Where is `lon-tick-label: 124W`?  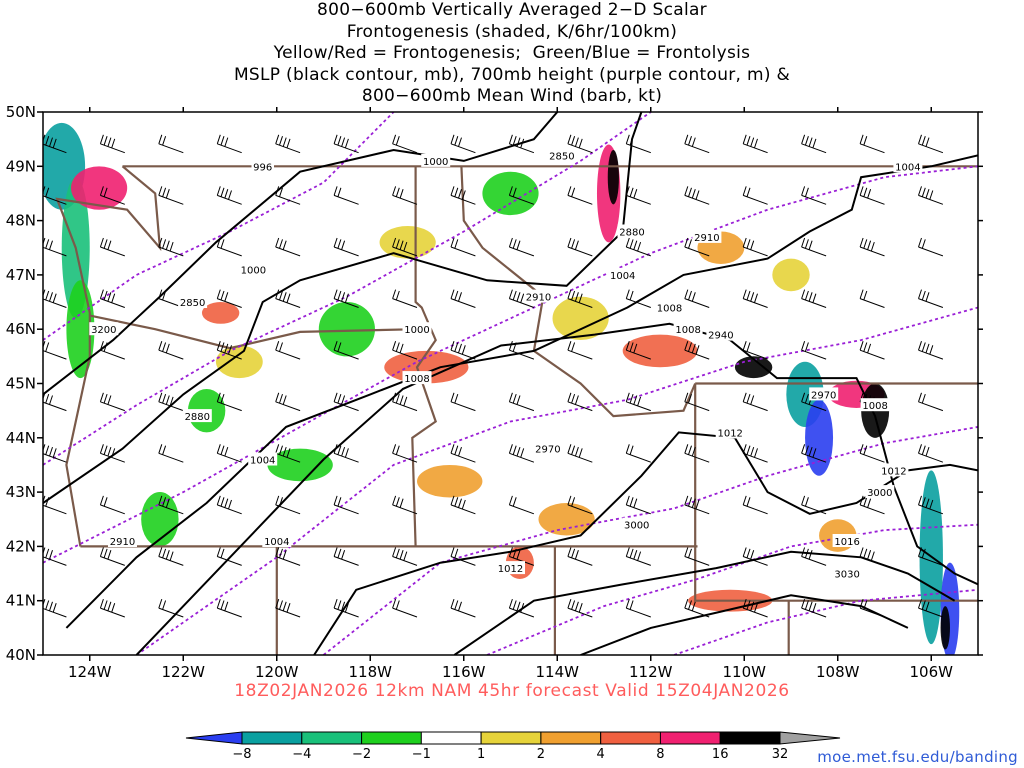
lon-tick-label: 124W is located at coordinates (90, 672).